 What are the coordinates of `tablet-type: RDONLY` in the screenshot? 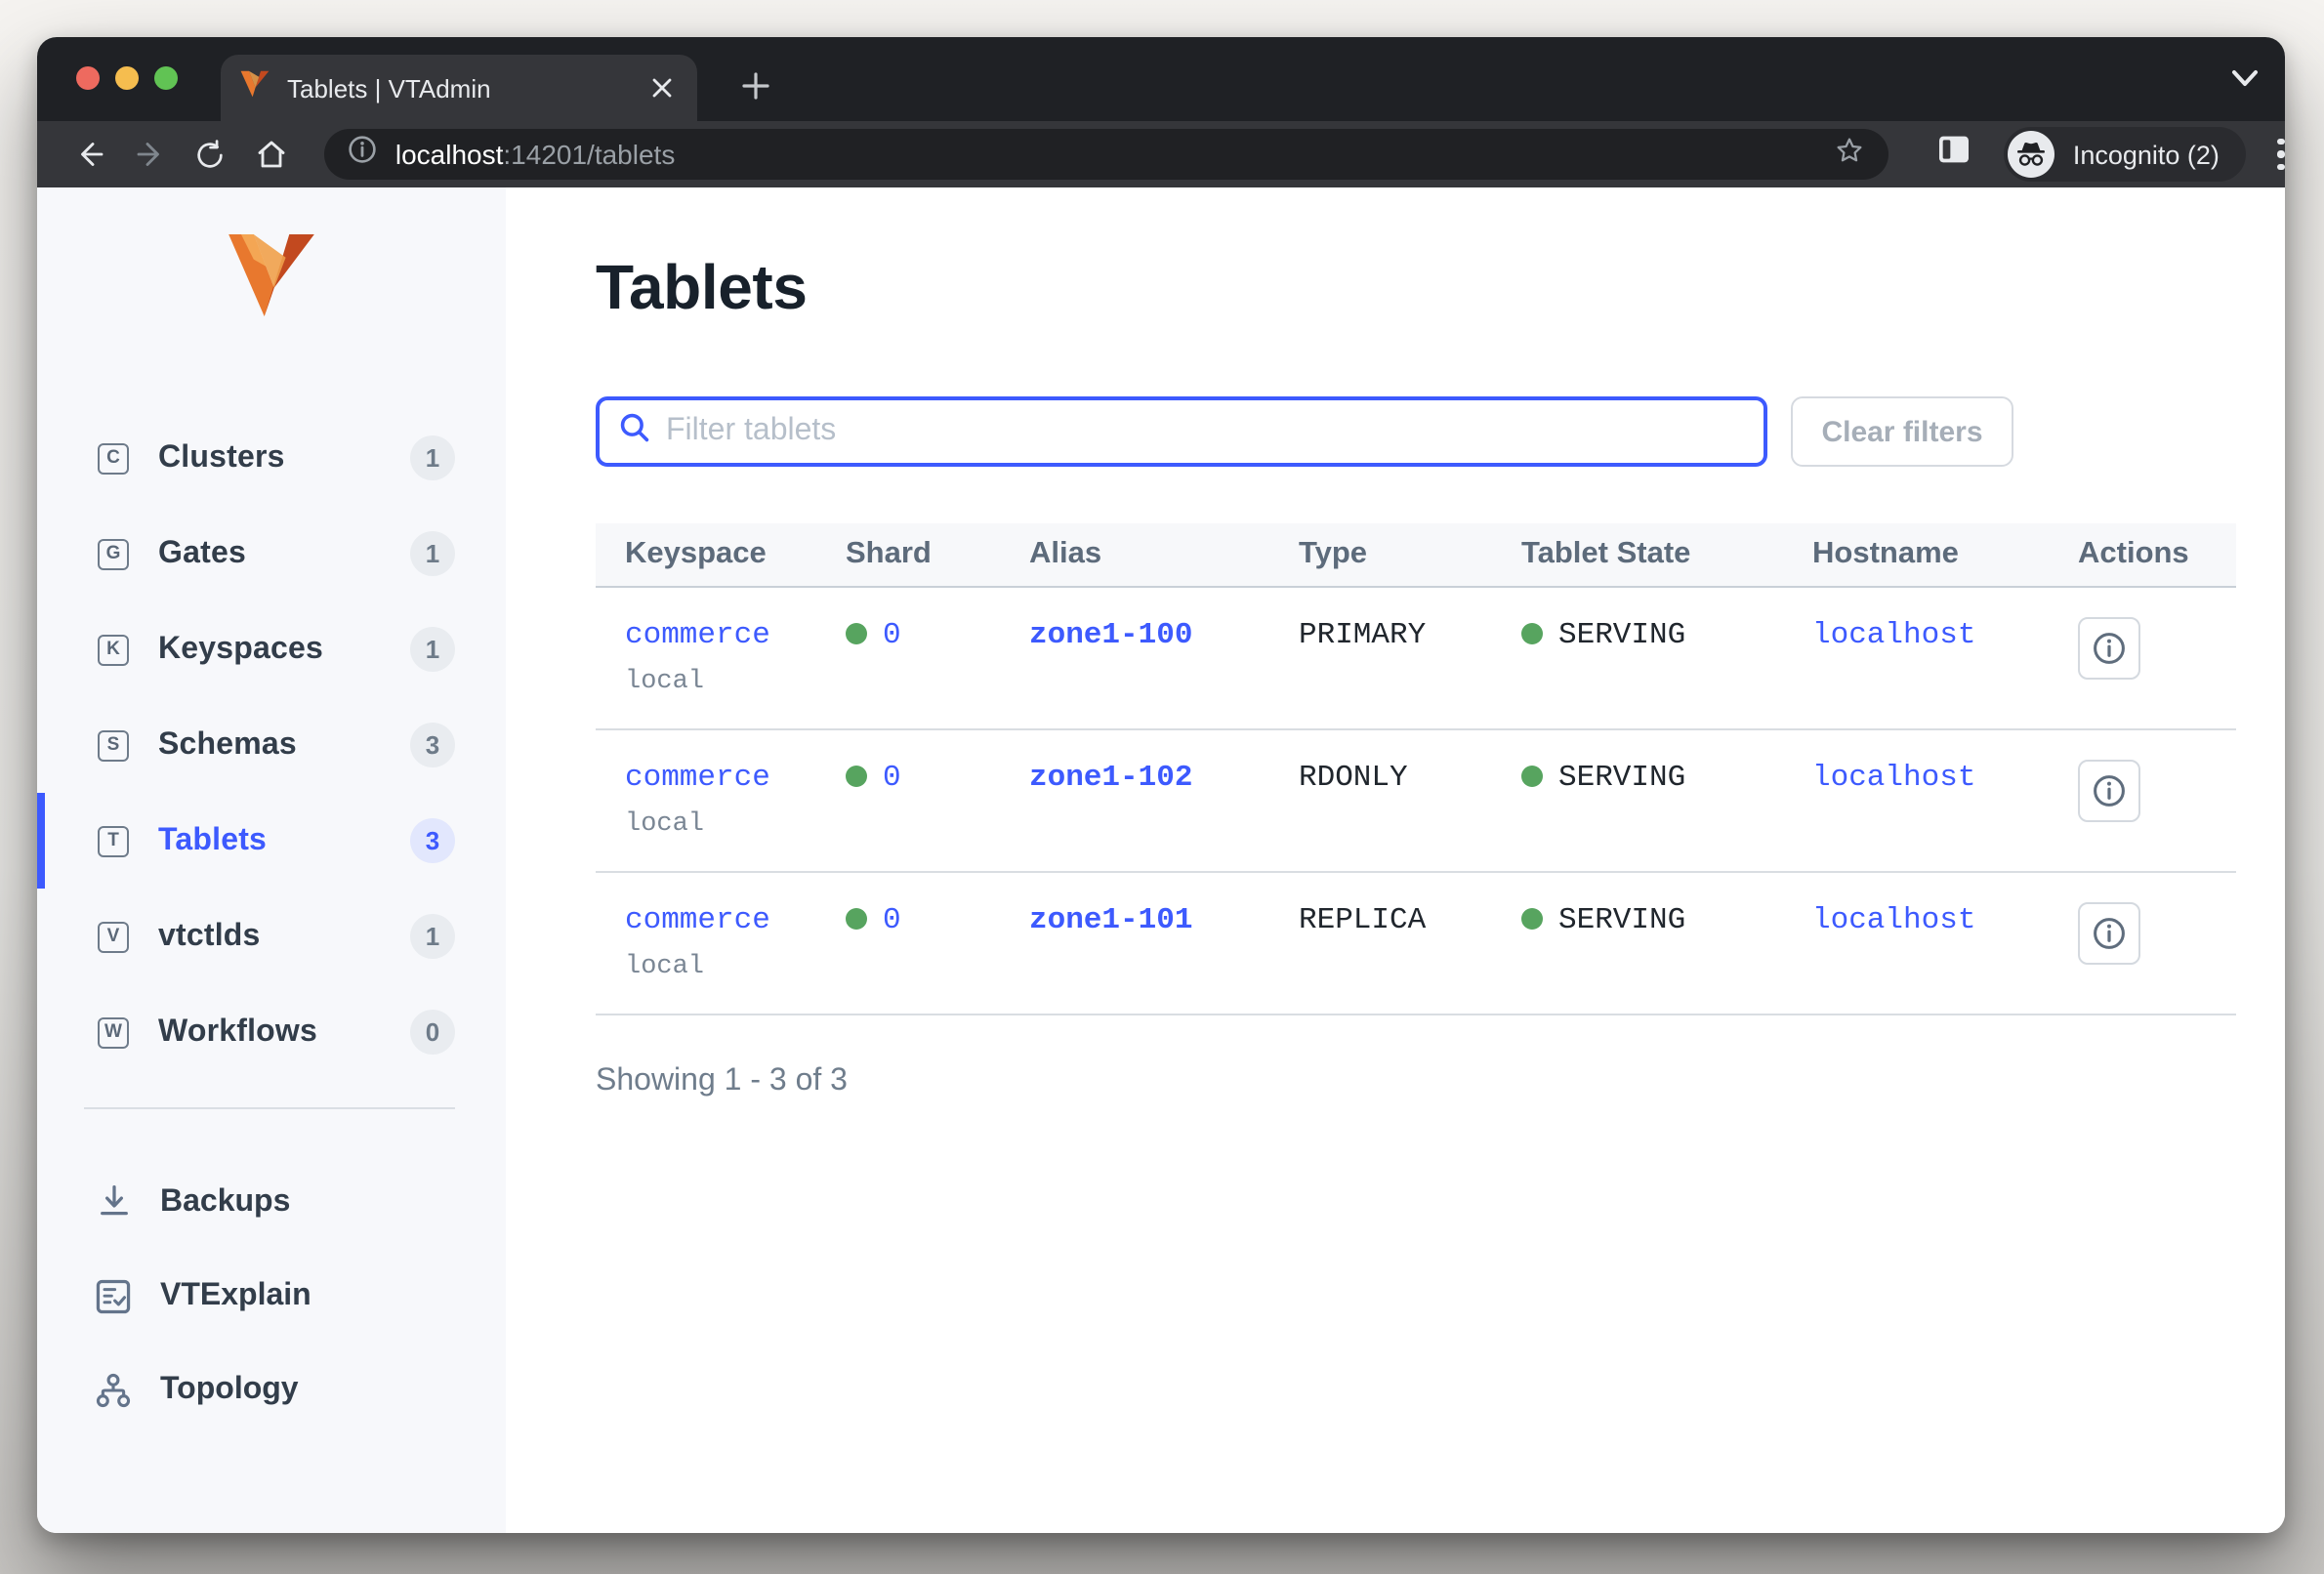 It's located at (1353, 777).